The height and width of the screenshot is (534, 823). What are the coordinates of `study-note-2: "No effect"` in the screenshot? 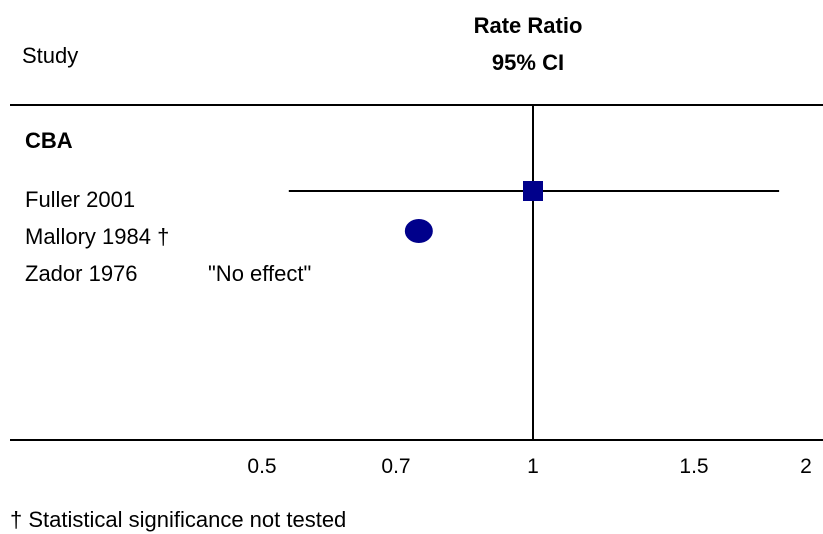 It's located at (259, 273).